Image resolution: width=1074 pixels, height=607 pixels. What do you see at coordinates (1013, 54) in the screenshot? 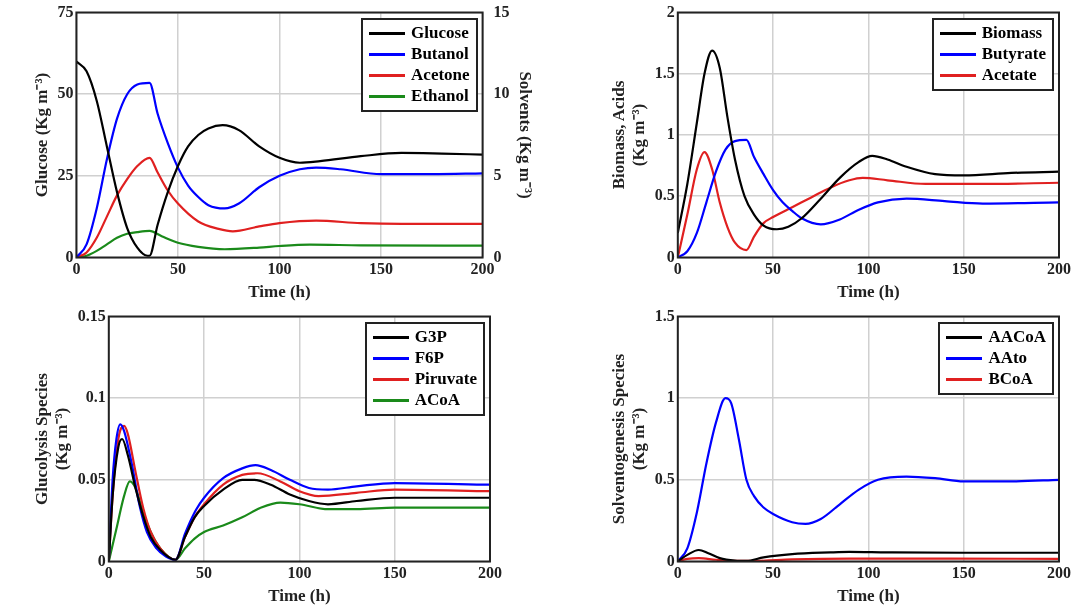
I see `legend-label: Butyrate` at bounding box center [1013, 54].